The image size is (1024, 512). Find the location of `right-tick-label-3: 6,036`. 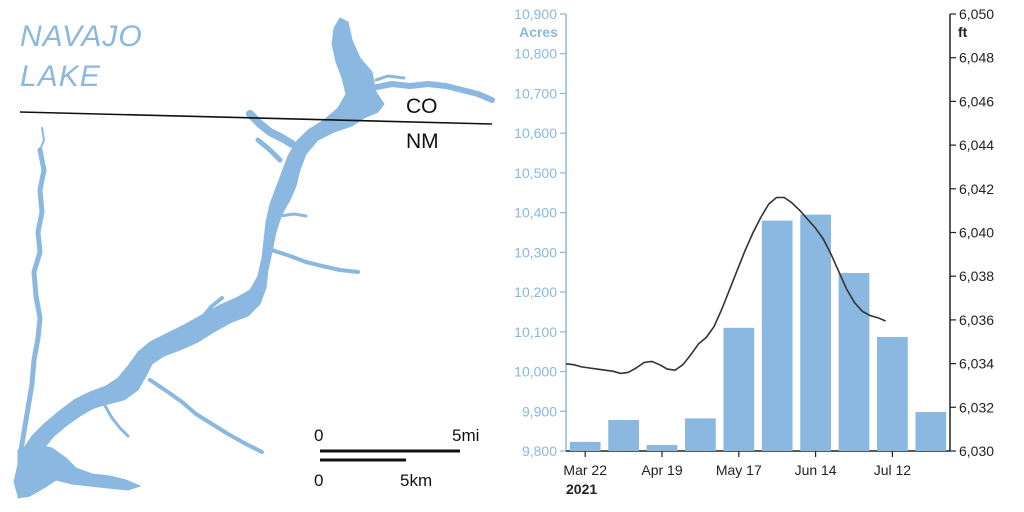

right-tick-label-3: 6,036 is located at coordinates (976, 320).